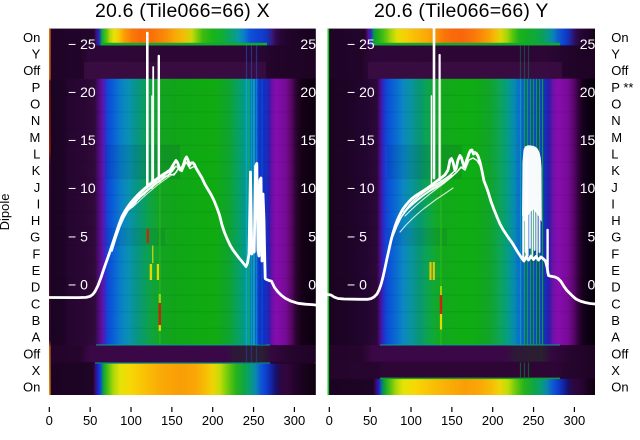  I want to click on svg-text: 20.6 (Tile066=66) X, so click(182, 11).